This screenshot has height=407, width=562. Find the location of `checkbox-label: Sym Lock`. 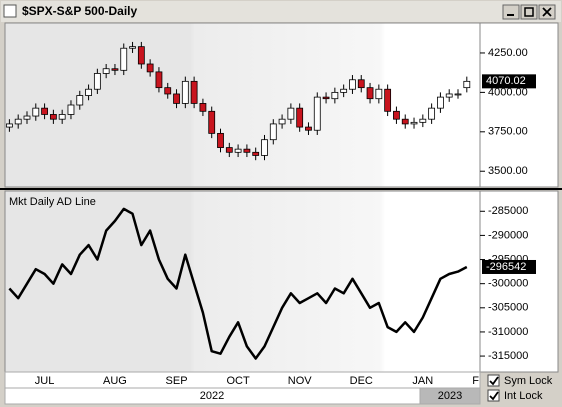

checkbox-label: Sym Lock is located at coordinates (528, 381).